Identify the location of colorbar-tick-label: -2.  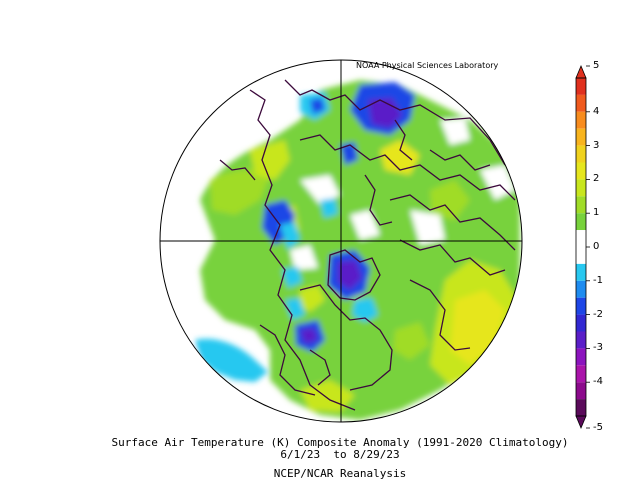
(598, 314).